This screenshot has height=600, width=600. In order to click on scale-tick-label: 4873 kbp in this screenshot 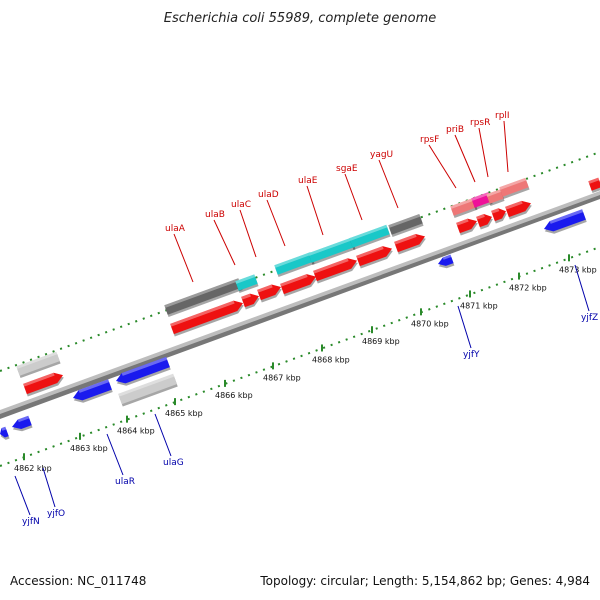, I will do `click(578, 269)`.